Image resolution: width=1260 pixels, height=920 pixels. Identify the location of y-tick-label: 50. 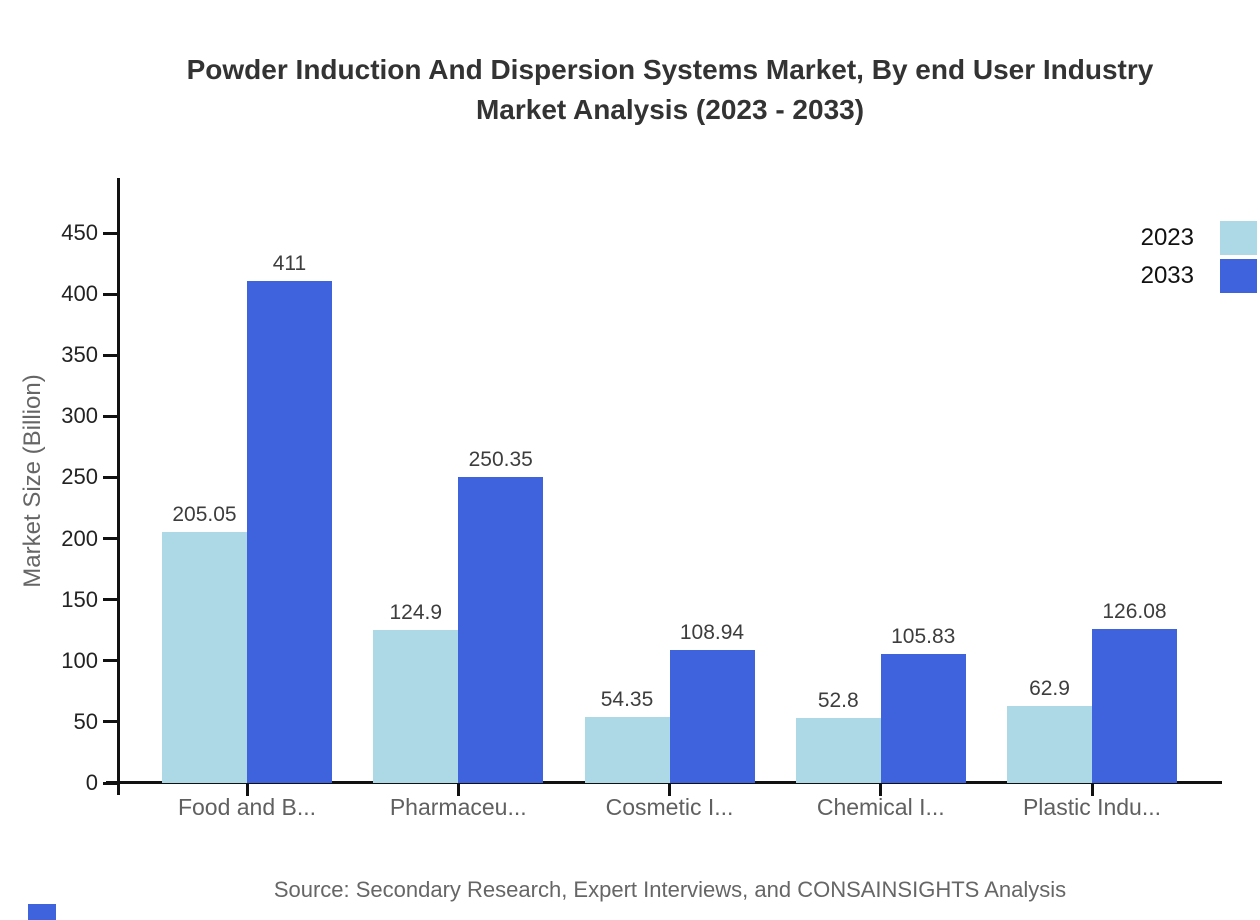
(85, 721).